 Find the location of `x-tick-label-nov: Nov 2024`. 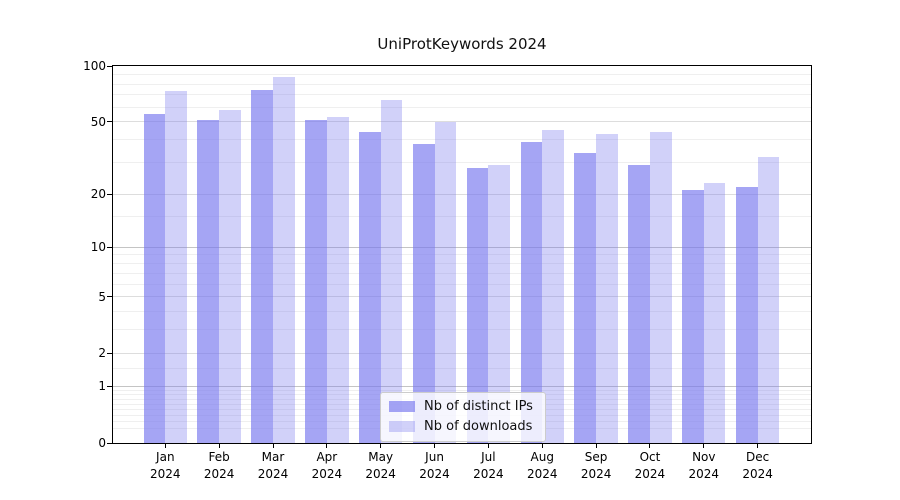

x-tick-label-nov: Nov 2024 is located at coordinates (704, 465).